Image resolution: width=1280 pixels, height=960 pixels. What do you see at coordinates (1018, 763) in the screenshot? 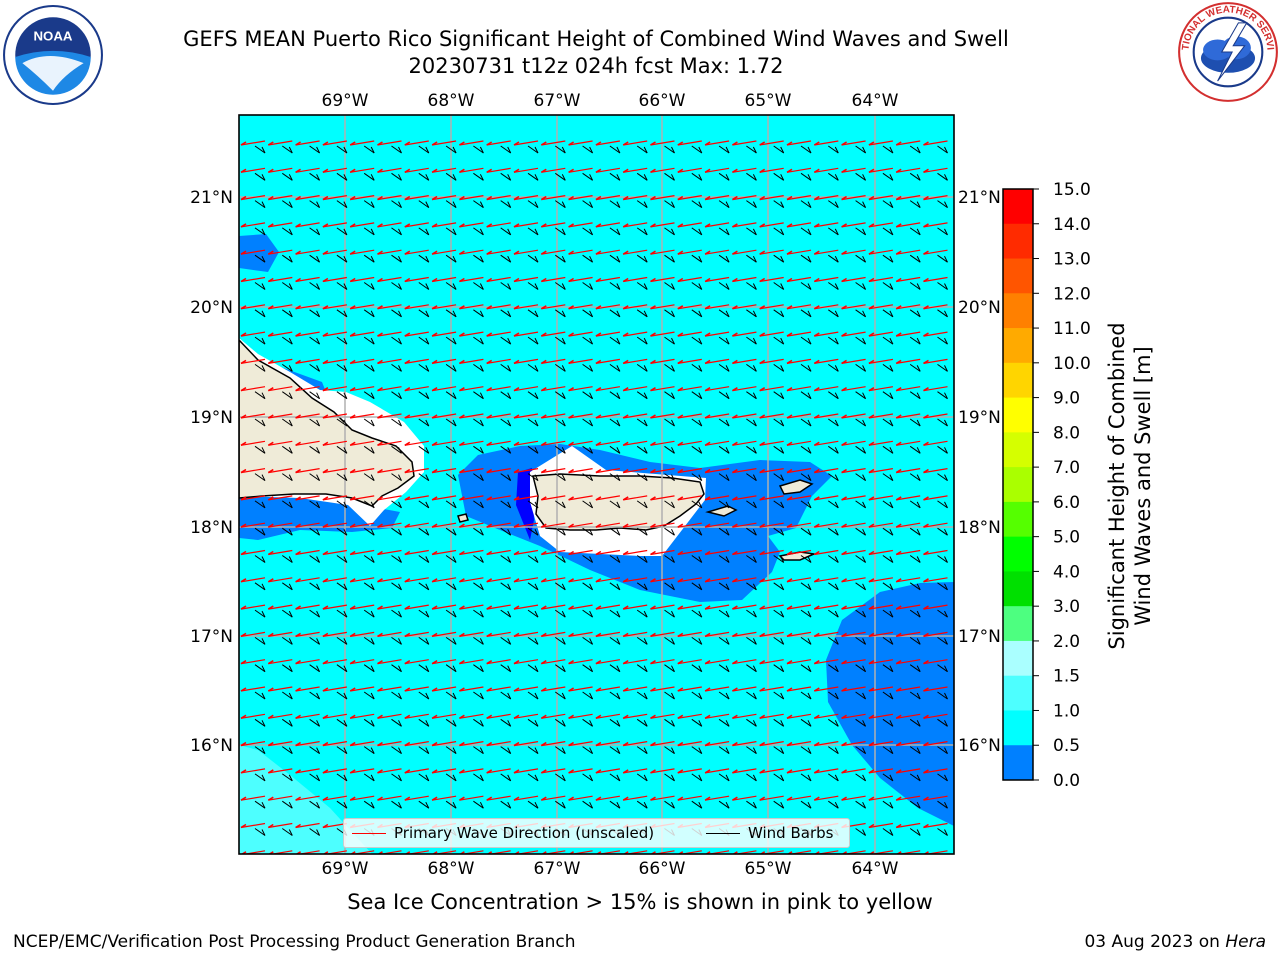
I see `colorbar-segment` at bounding box center [1018, 763].